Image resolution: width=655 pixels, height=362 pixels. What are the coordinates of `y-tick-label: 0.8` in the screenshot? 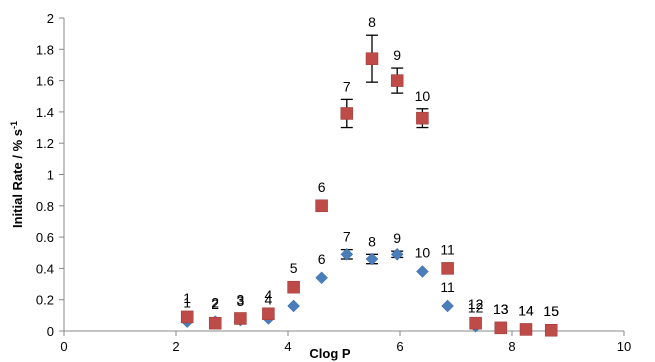 It's located at (45, 206).